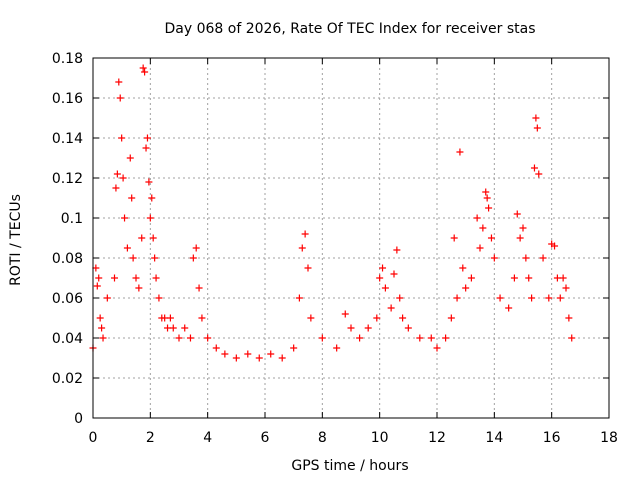 This screenshot has height=480, width=640. I want to click on x-tick-label: 16, so click(552, 438).